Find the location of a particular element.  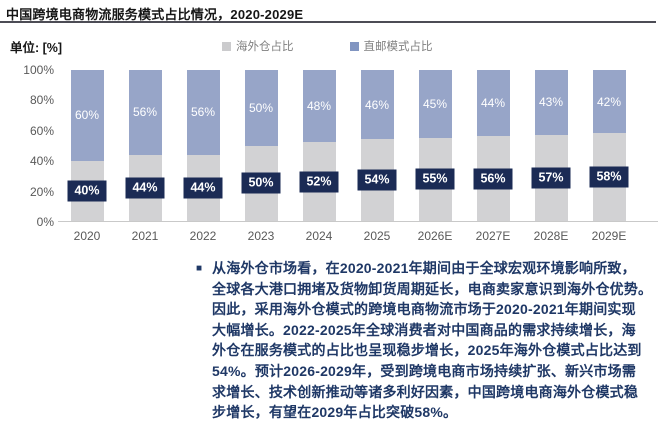

direct-mail-segment-2027E: 44% is located at coordinates (493, 103).